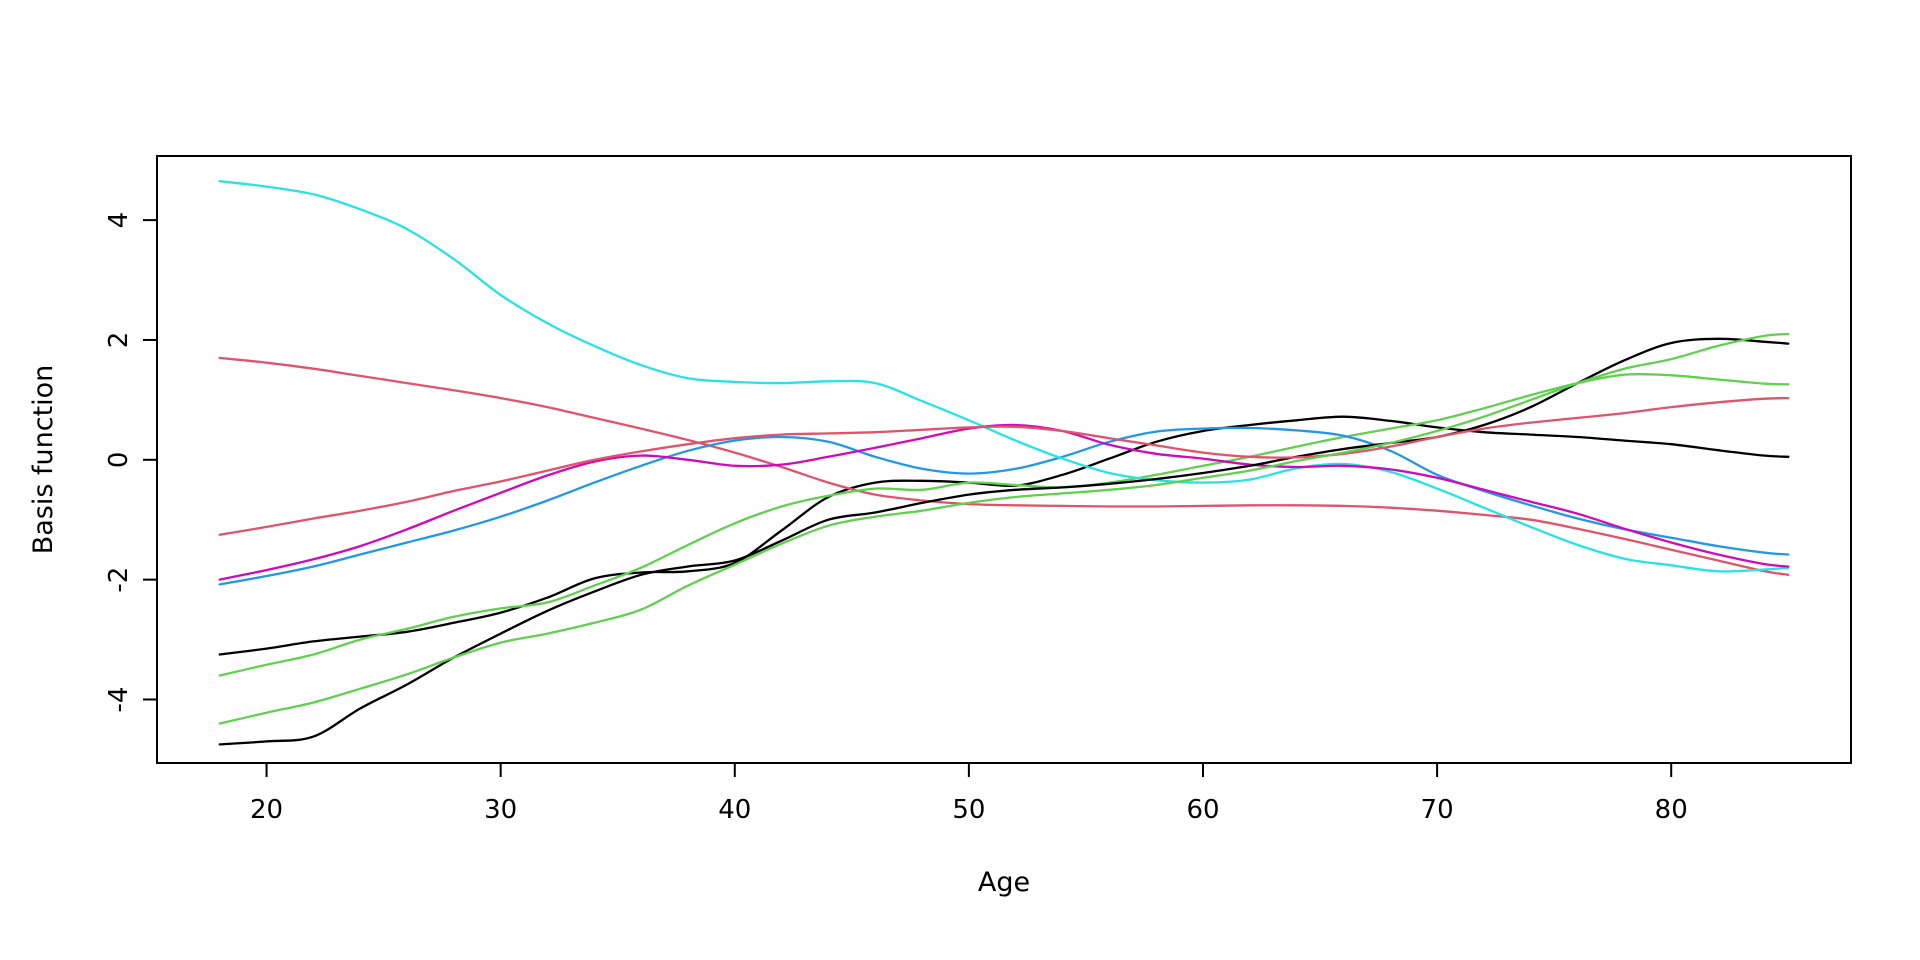 The width and height of the screenshot is (1920, 960). Describe the element at coordinates (119, 700) in the screenshot. I see `y-axis-tick-label: -4` at that location.